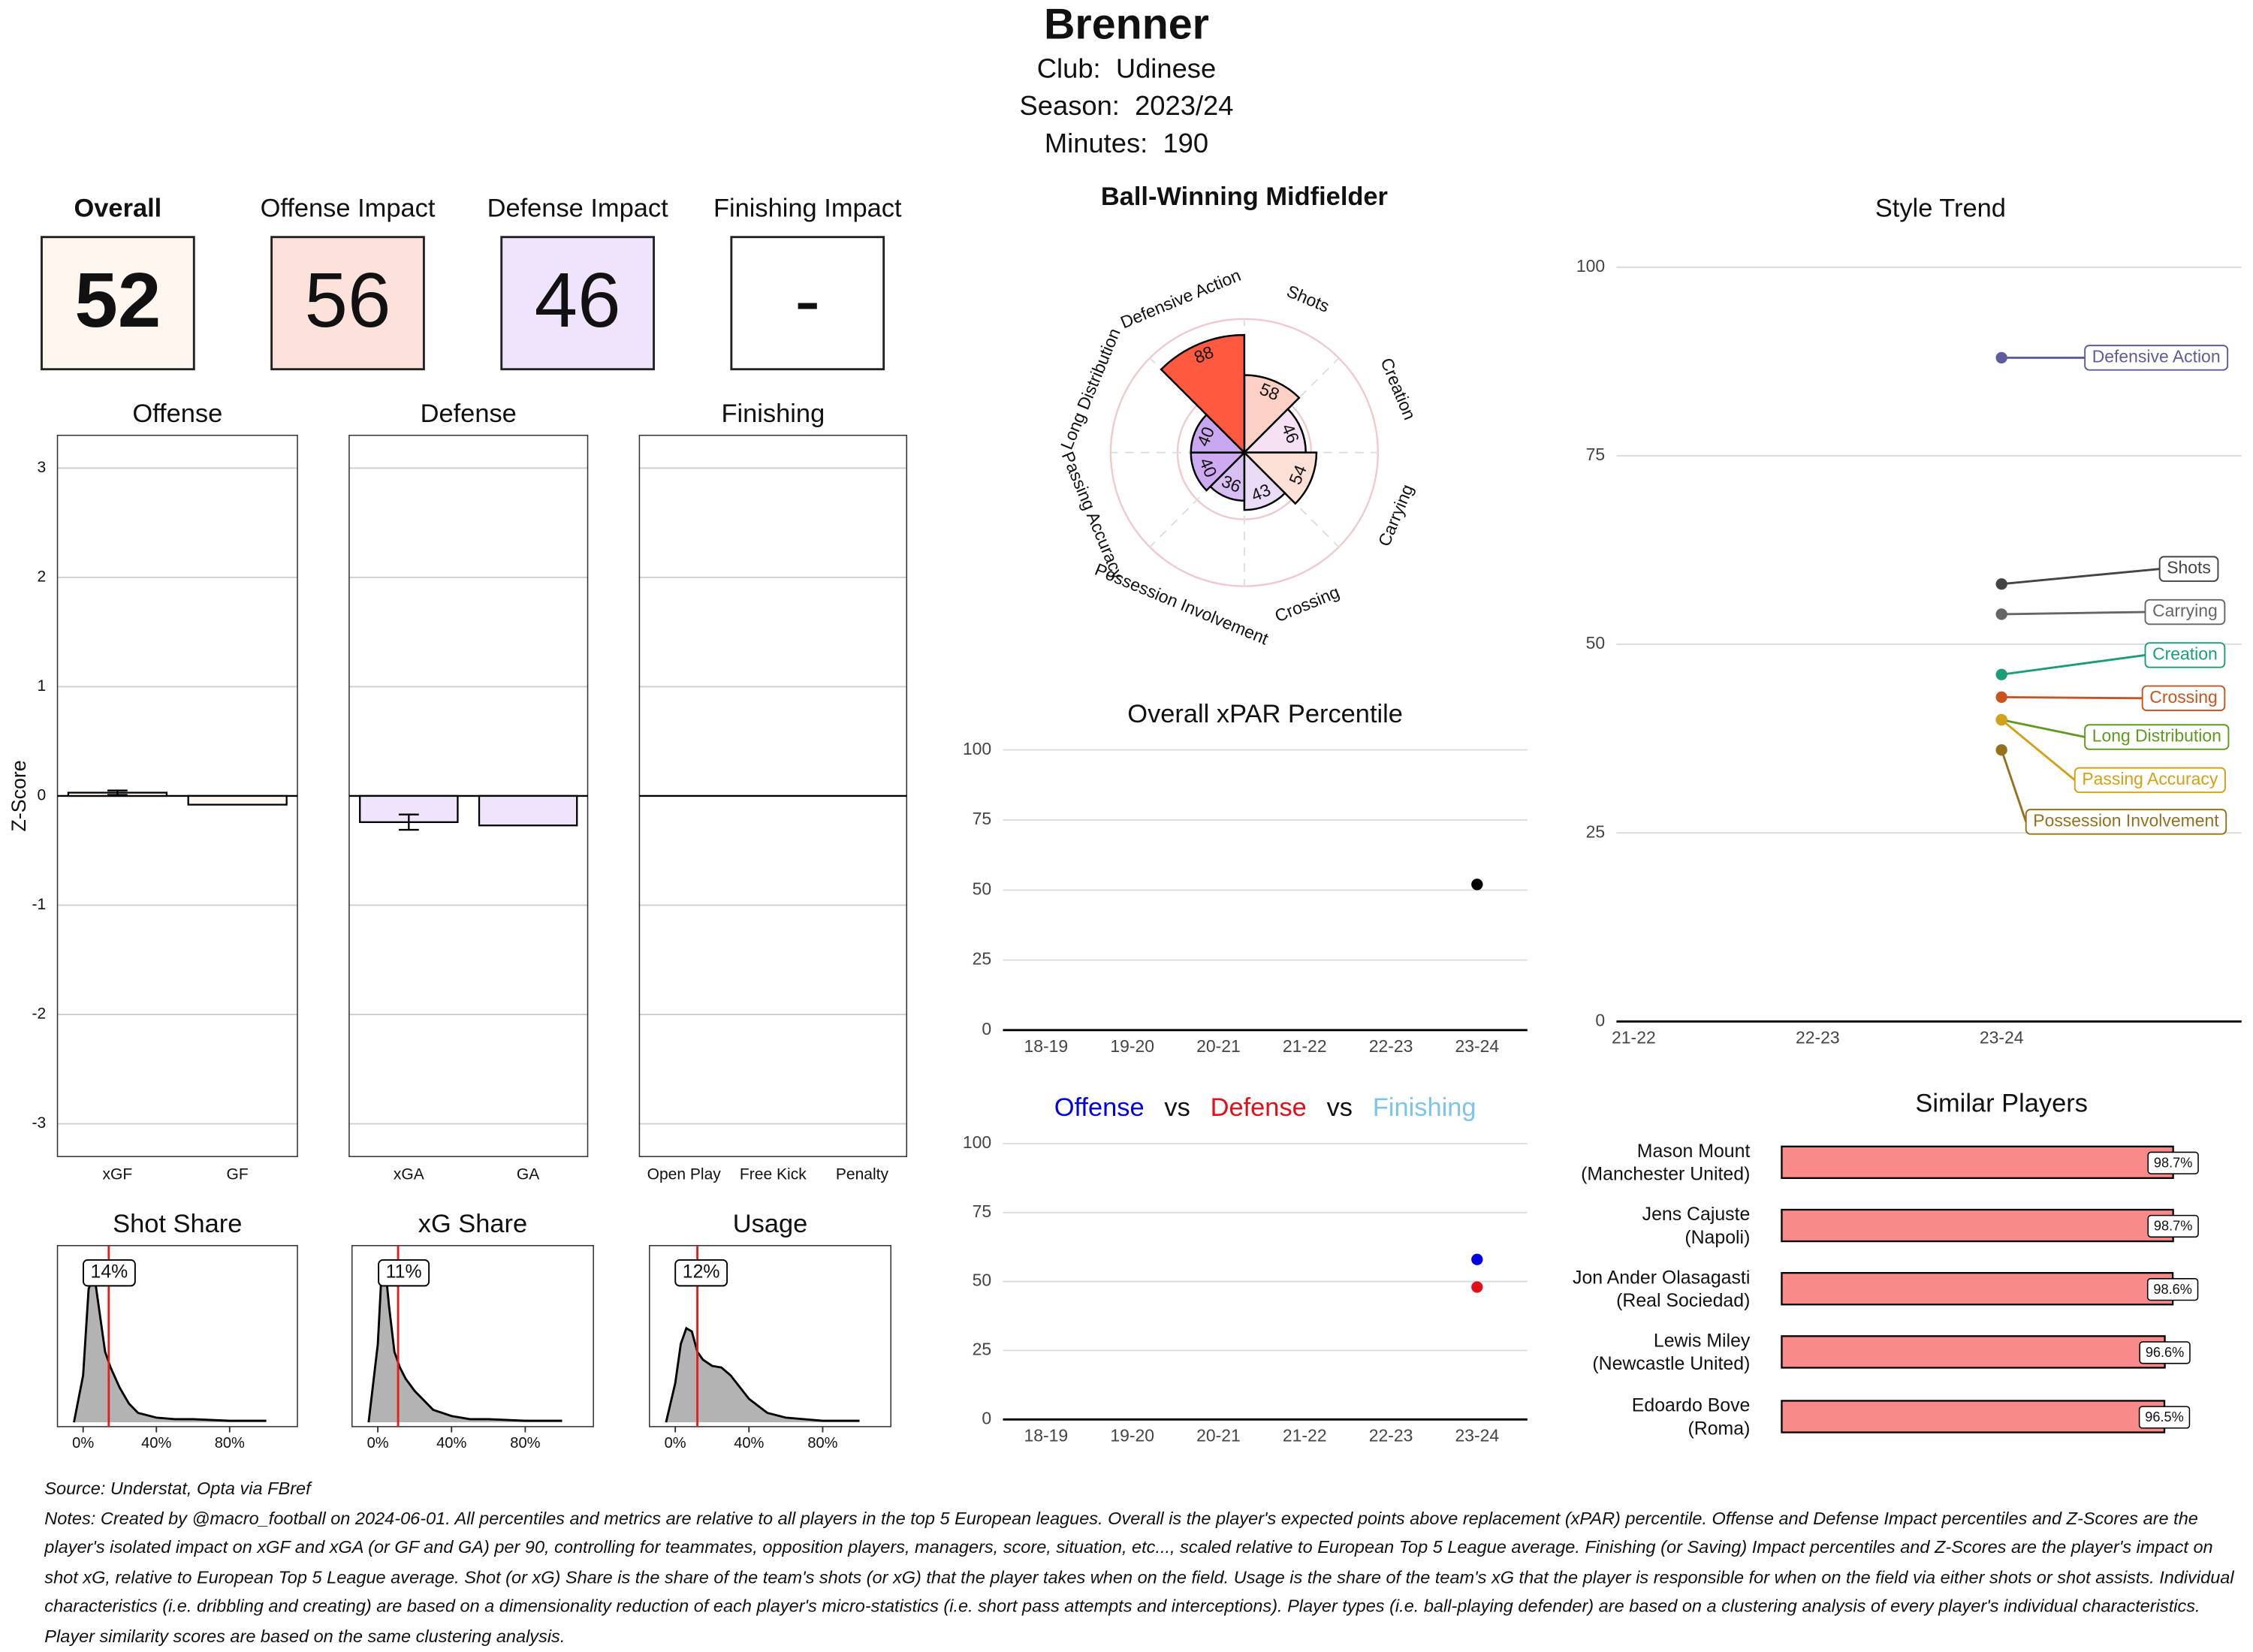 The height and width of the screenshot is (1652, 2253). I want to click on series-label: Long Distribution, so click(2156, 736).